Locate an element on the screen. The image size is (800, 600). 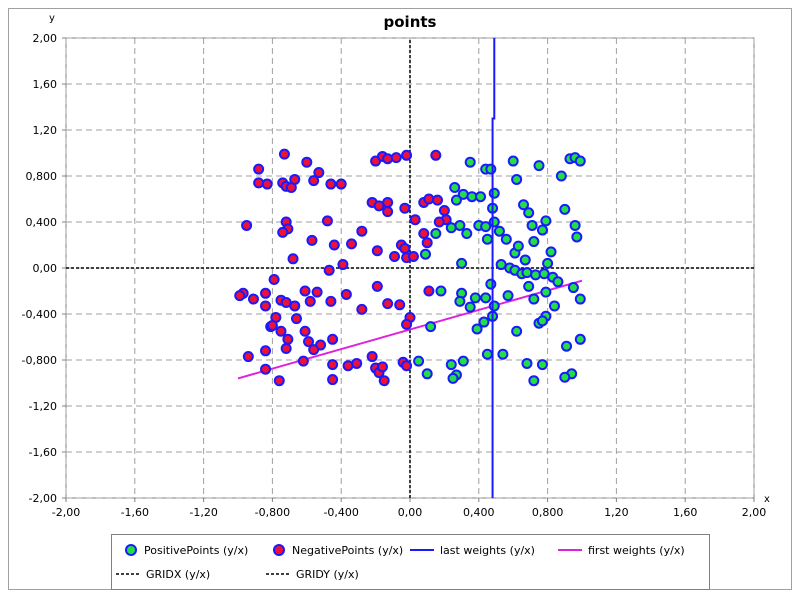
y-tick-label: -2,00 is located at coordinates (43, 498).